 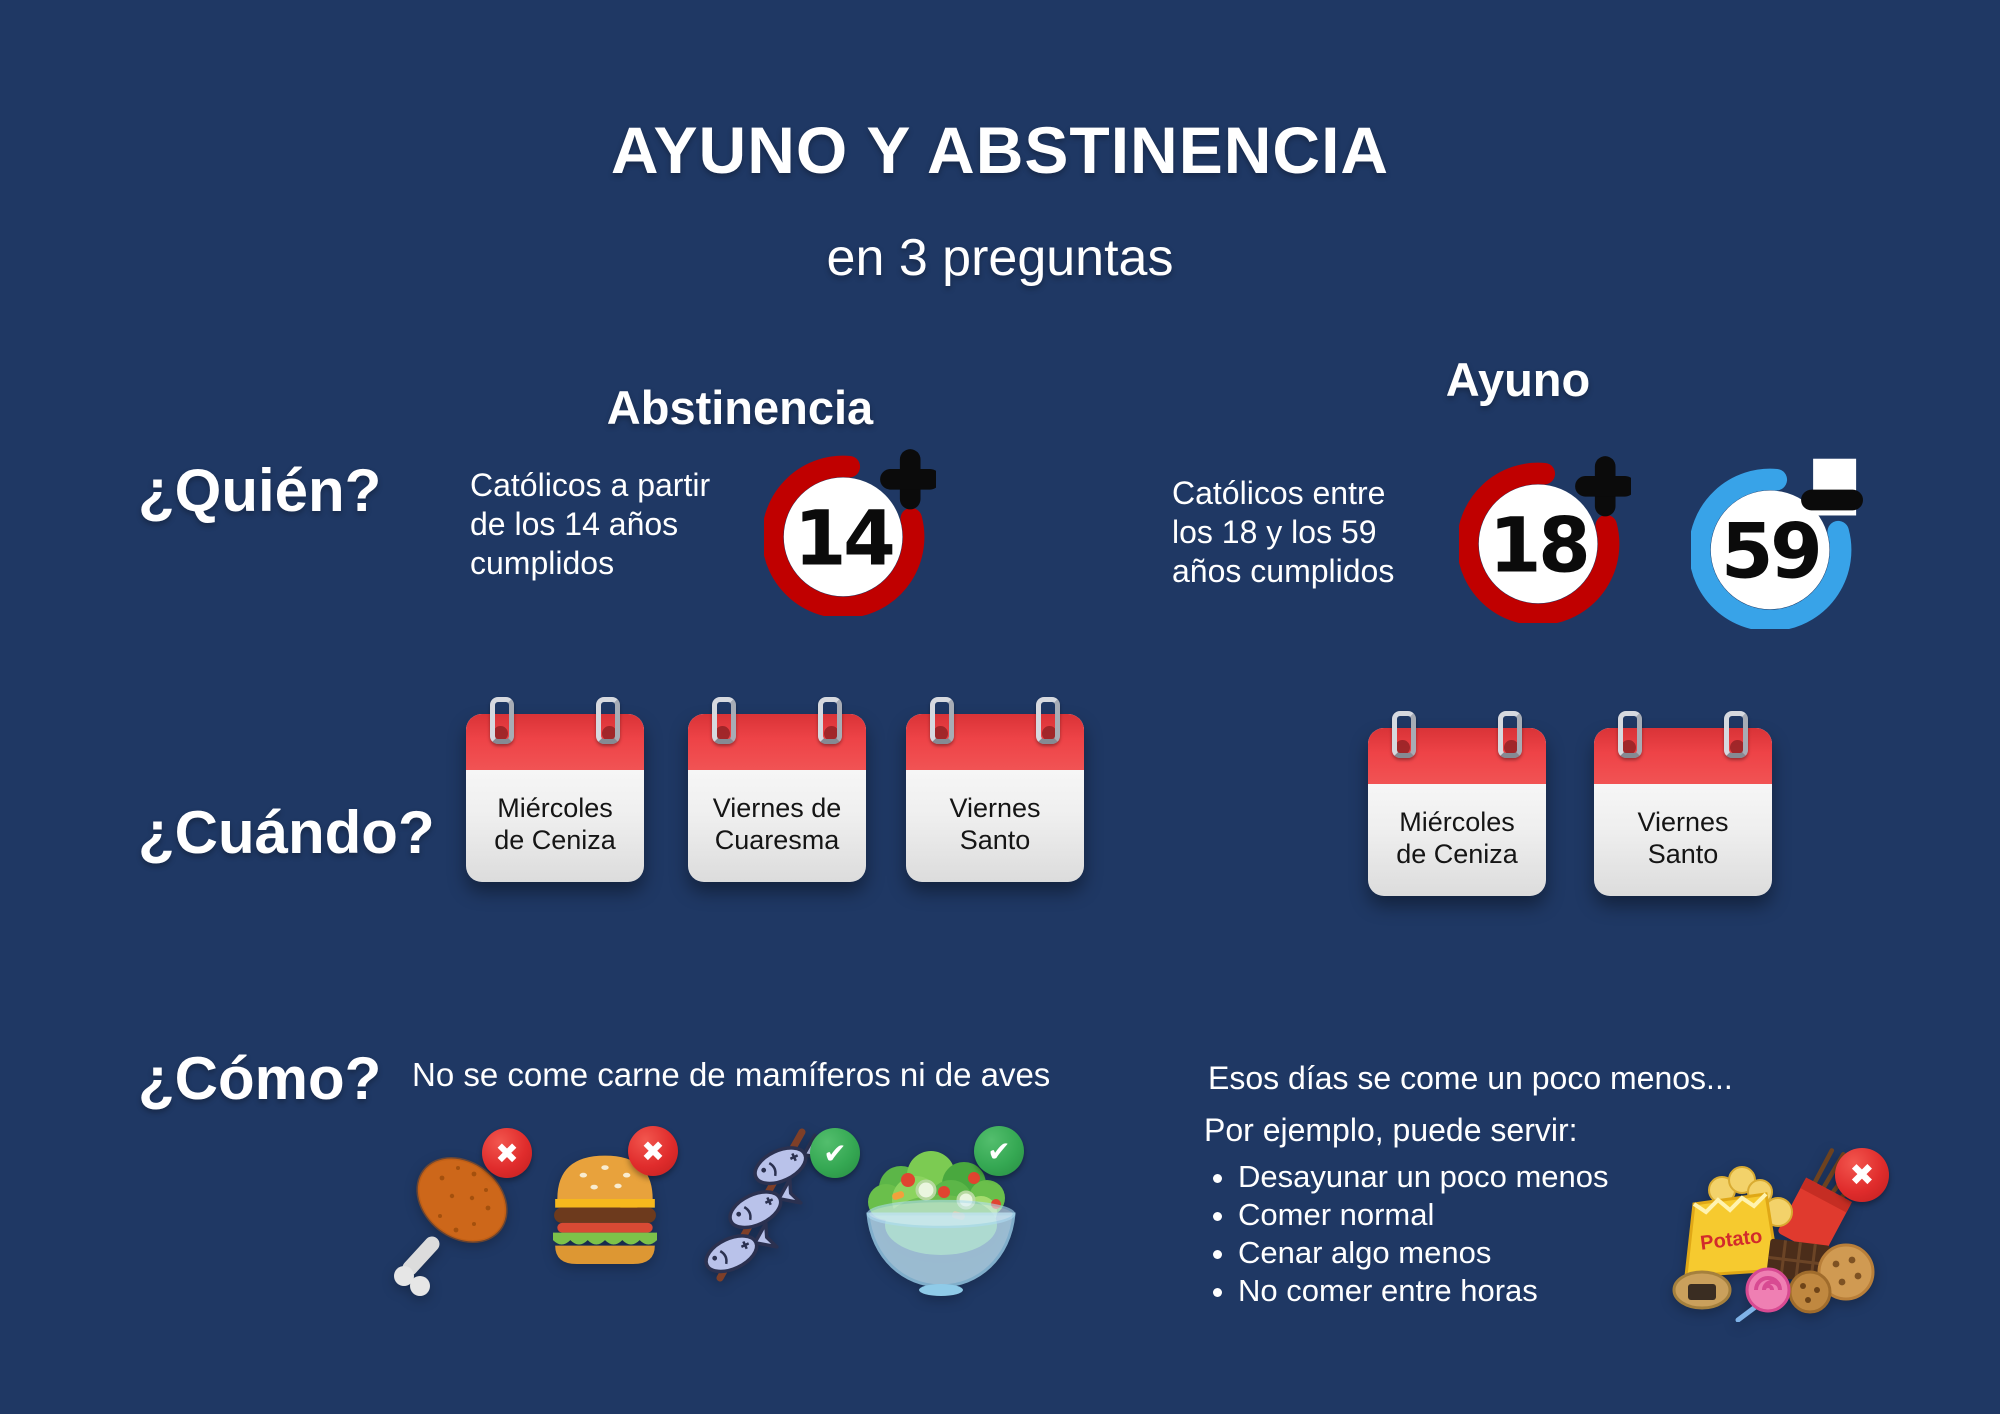 I want to click on chicken-leg-icon: ✖, so click(x=456, y=1213).